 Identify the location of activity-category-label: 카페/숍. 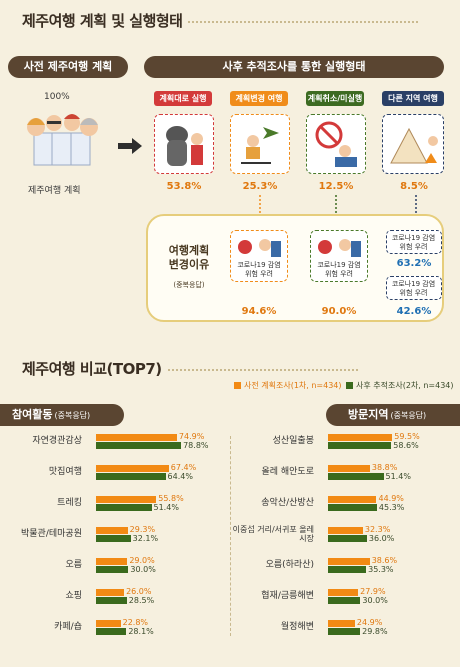
(68, 627).